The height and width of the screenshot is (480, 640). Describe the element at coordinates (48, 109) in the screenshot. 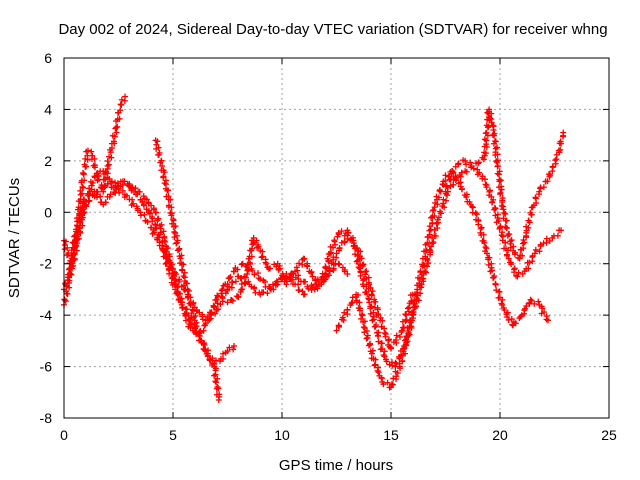

I see `y-tick-label: 4` at that location.